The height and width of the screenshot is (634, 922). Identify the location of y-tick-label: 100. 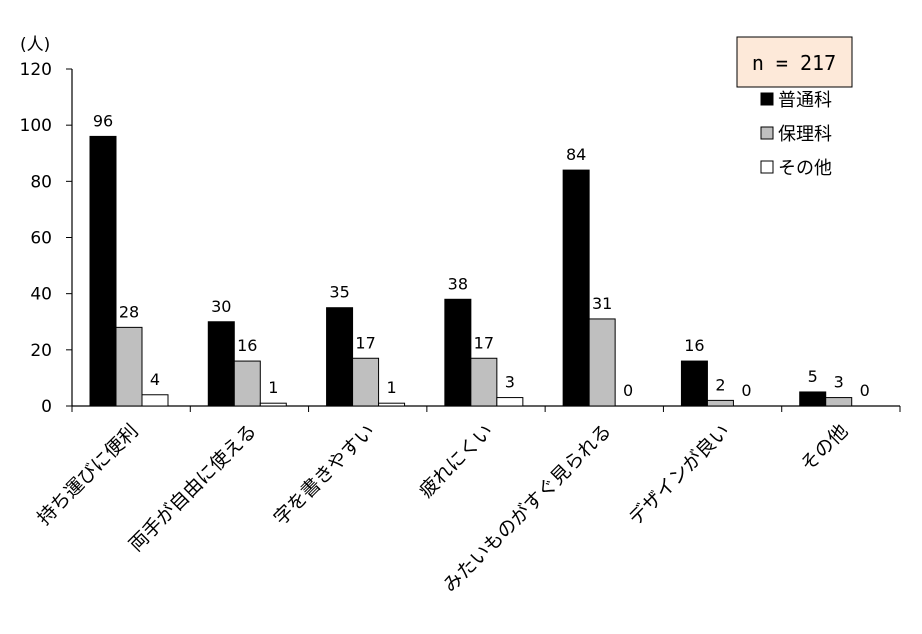
(36, 126).